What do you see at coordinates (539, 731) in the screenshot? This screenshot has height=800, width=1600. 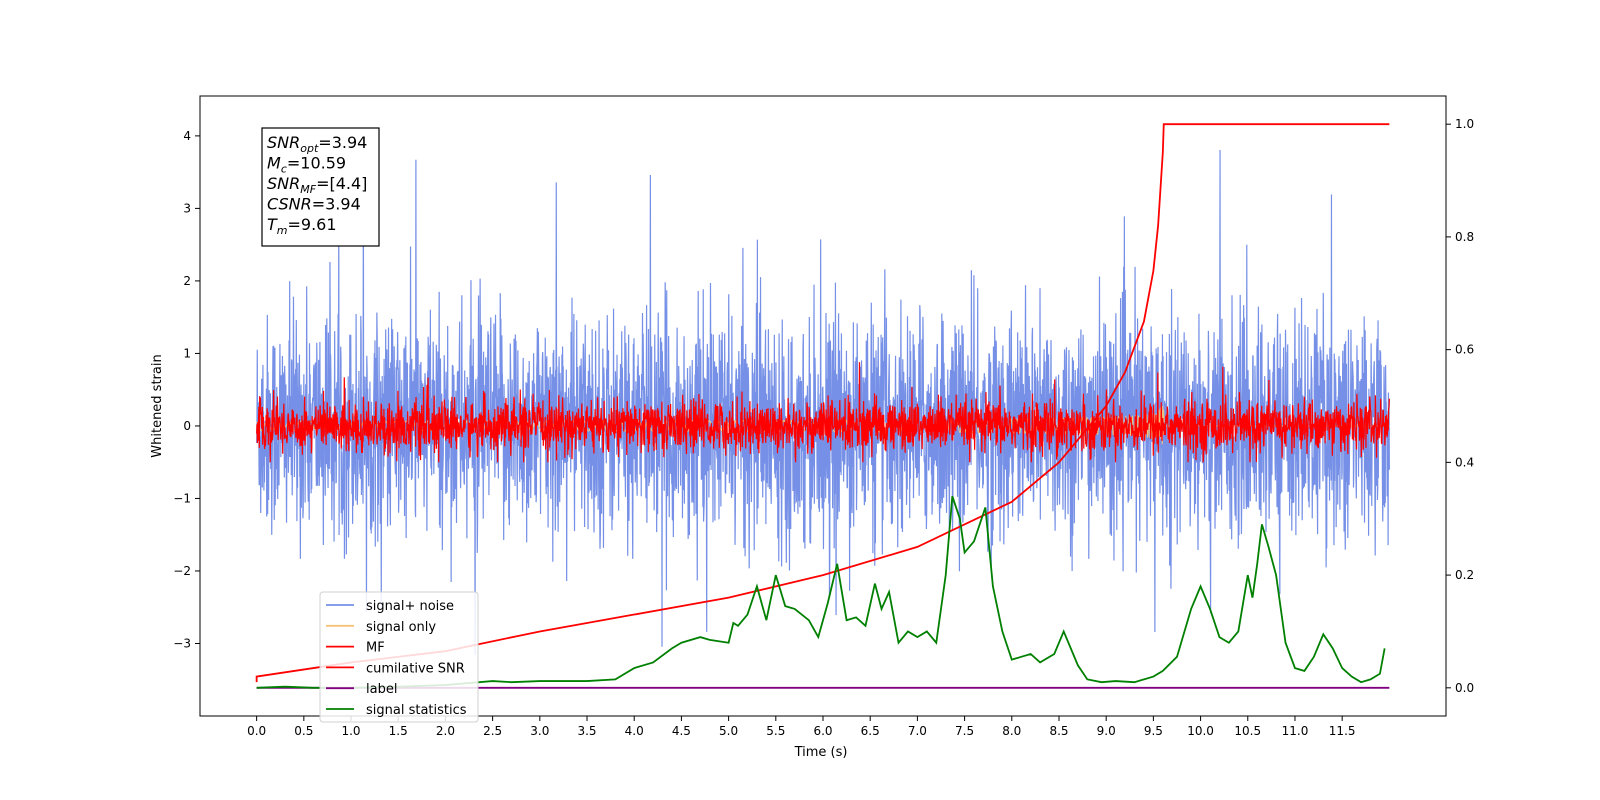 I see `x-tick-label: 3.0` at bounding box center [539, 731].